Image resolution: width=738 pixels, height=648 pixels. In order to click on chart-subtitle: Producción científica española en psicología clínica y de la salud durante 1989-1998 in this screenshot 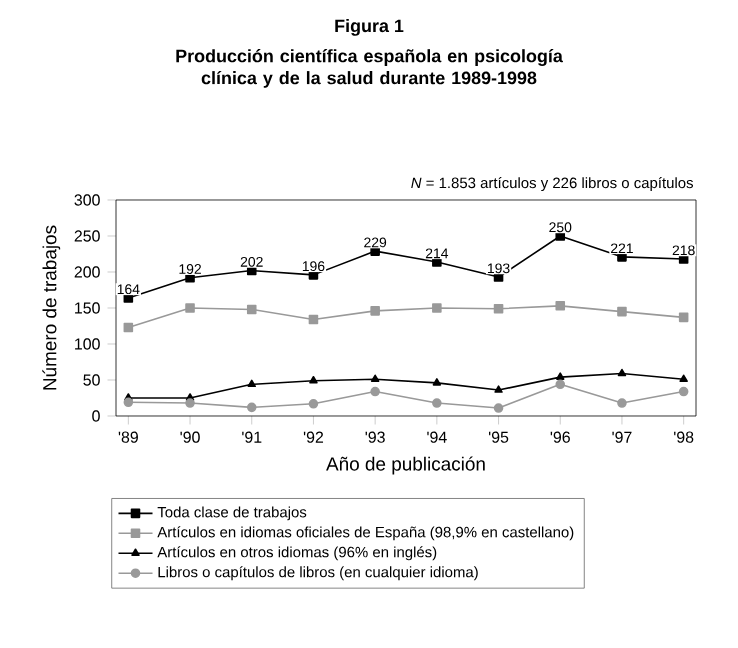, I will do `click(369, 68)`.